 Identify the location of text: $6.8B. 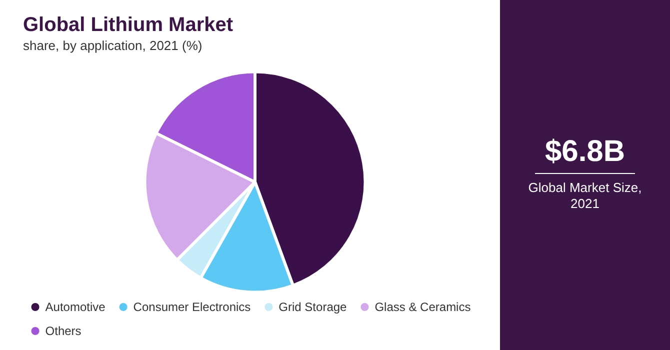
(585, 152).